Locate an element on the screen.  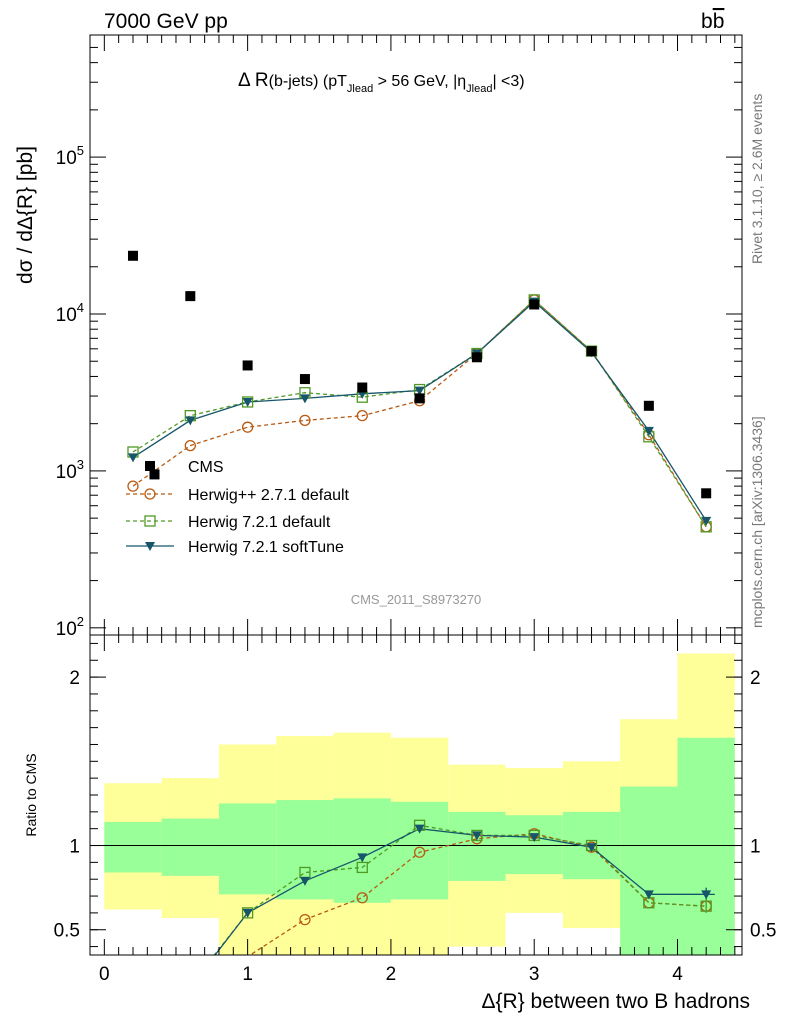
ratio-series-layer is located at coordinates (464, 887).